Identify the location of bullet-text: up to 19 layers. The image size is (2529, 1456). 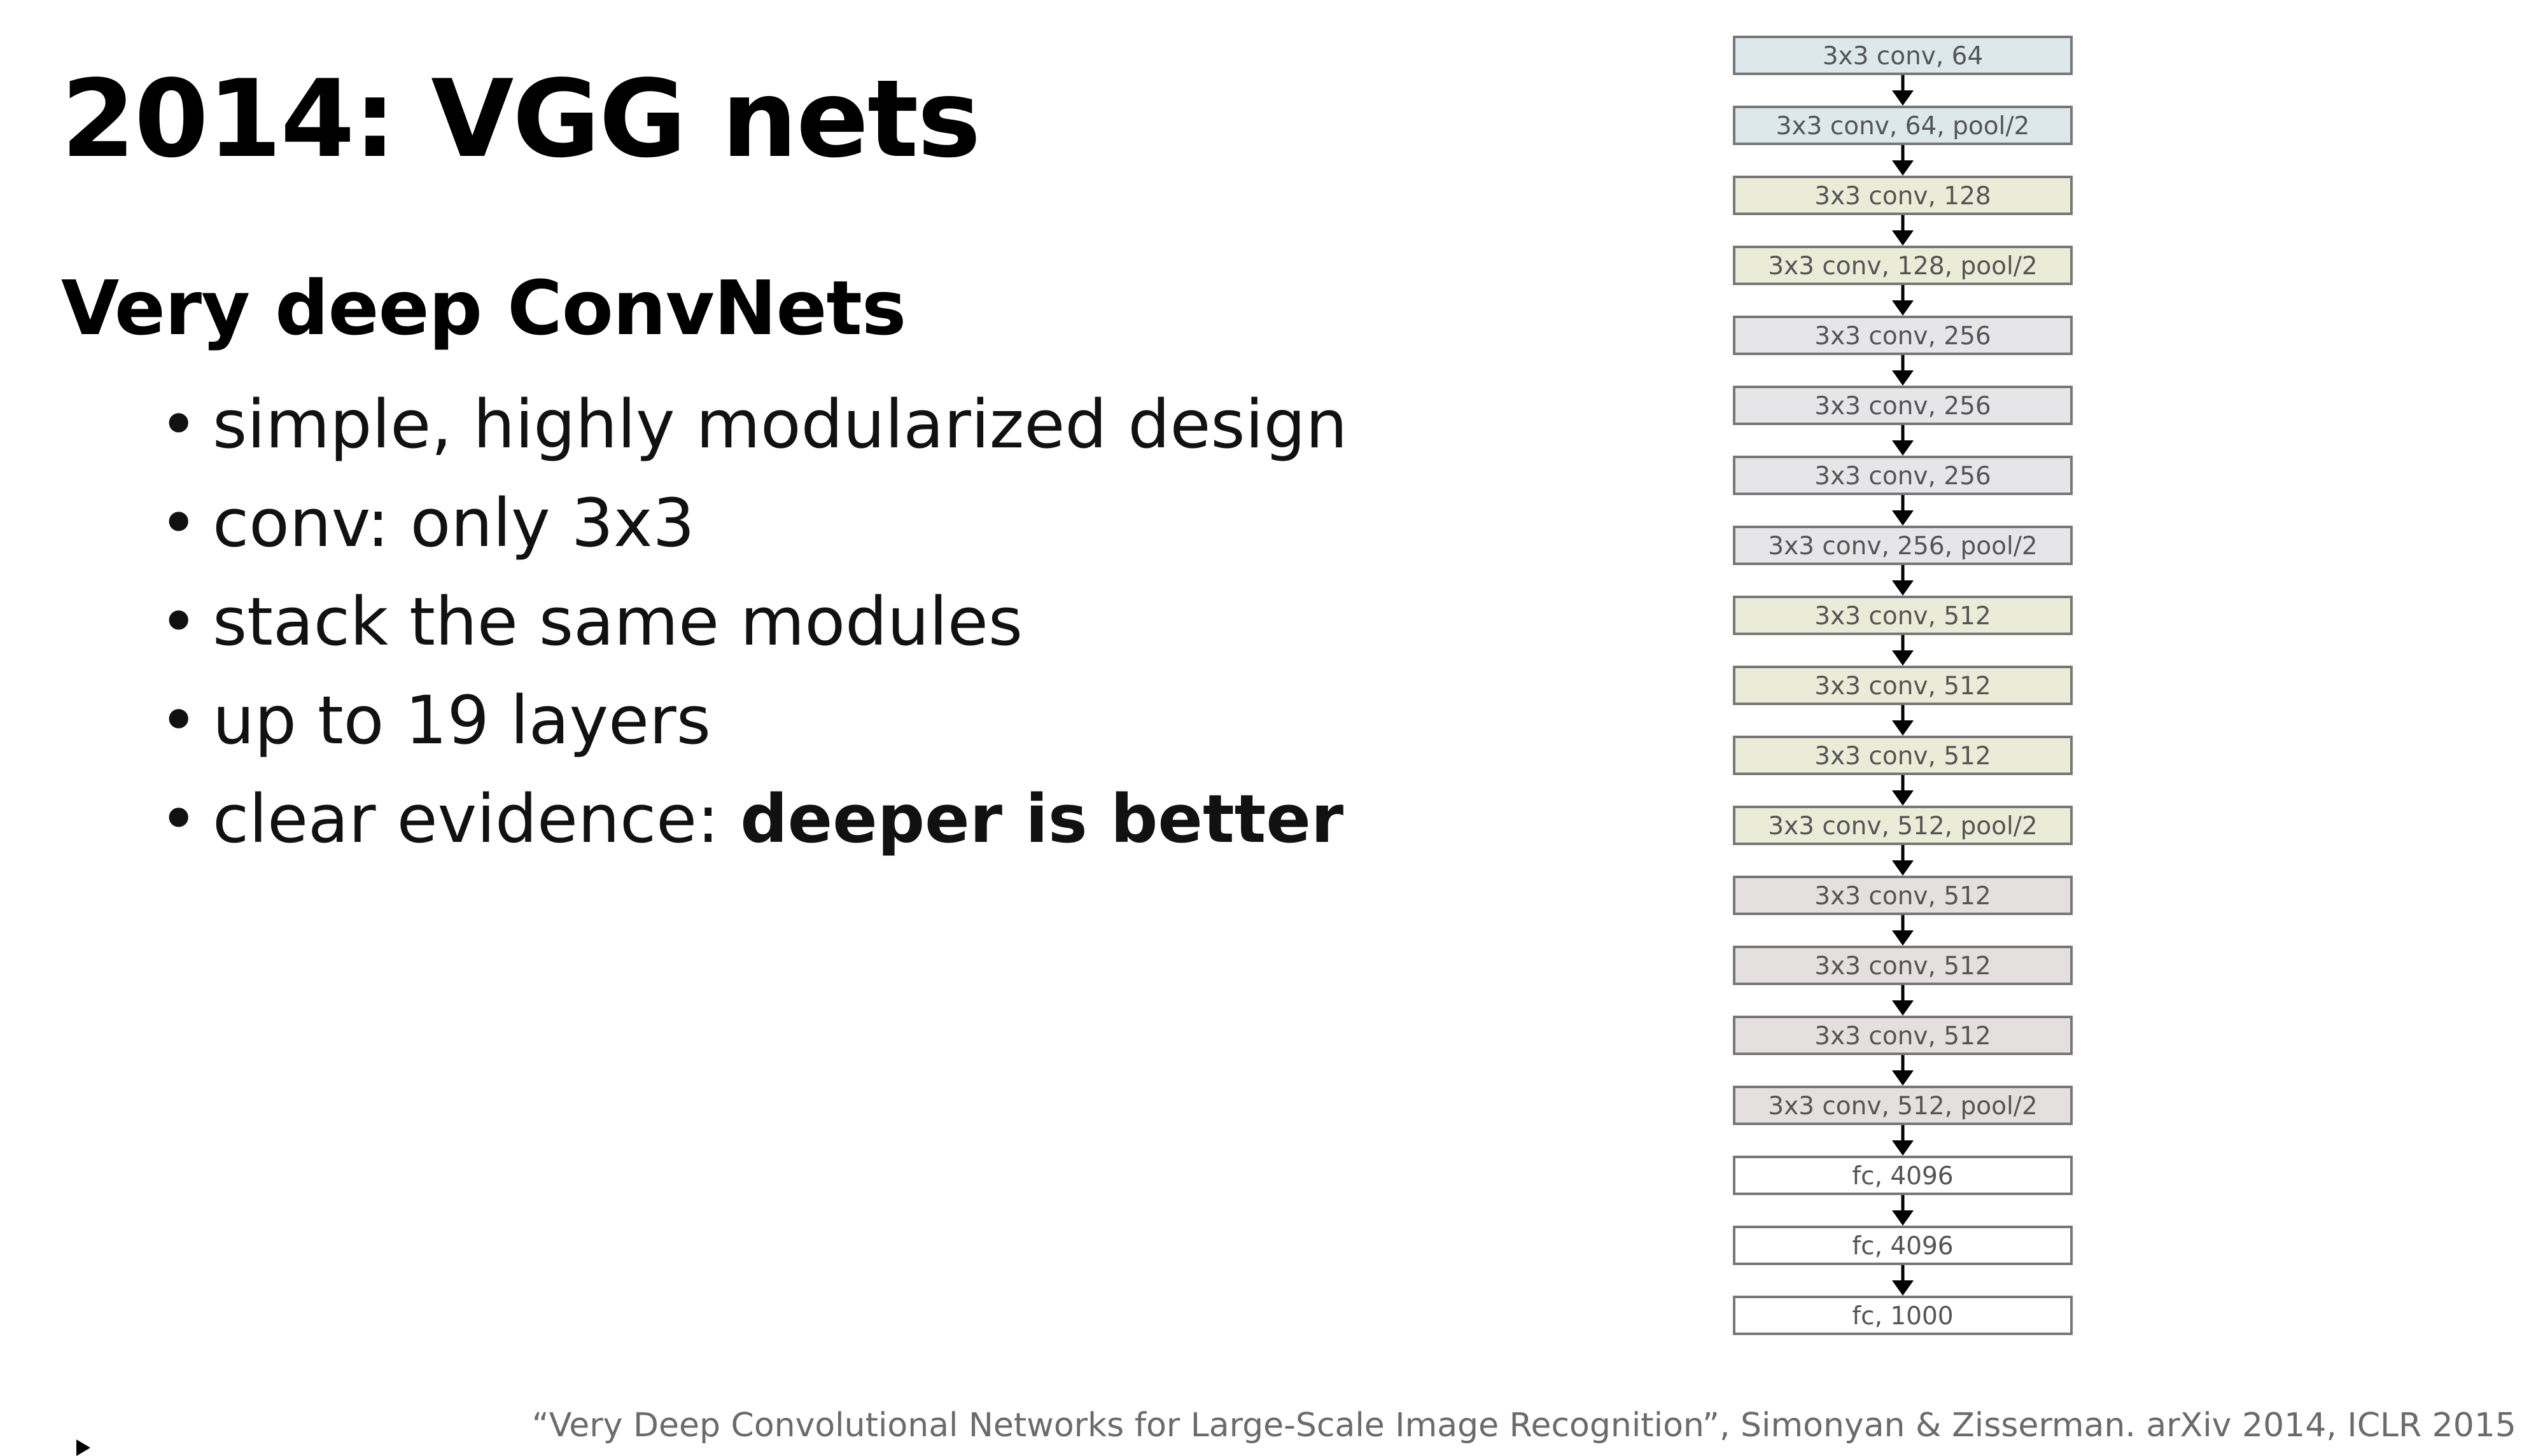
(462, 720).